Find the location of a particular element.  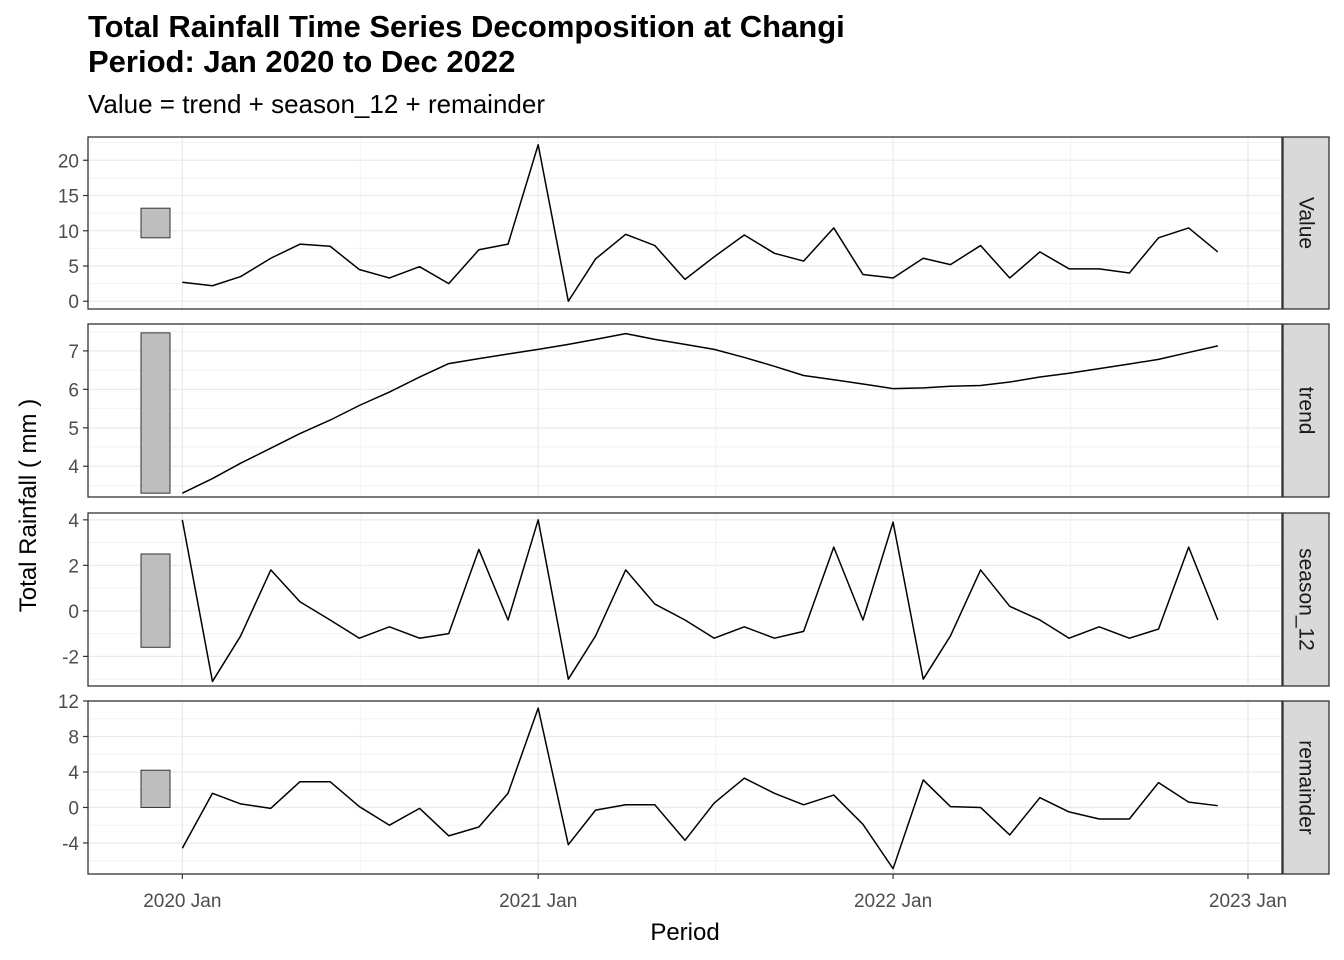

series-line-trend is located at coordinates (699, 413).